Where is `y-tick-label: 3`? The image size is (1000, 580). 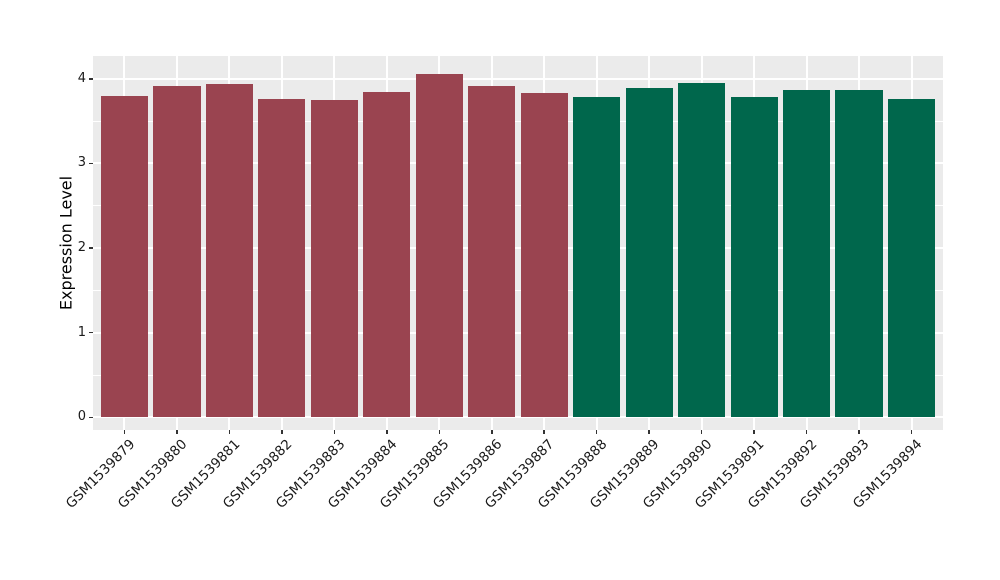
y-tick-label: 3 is located at coordinates (81, 163).